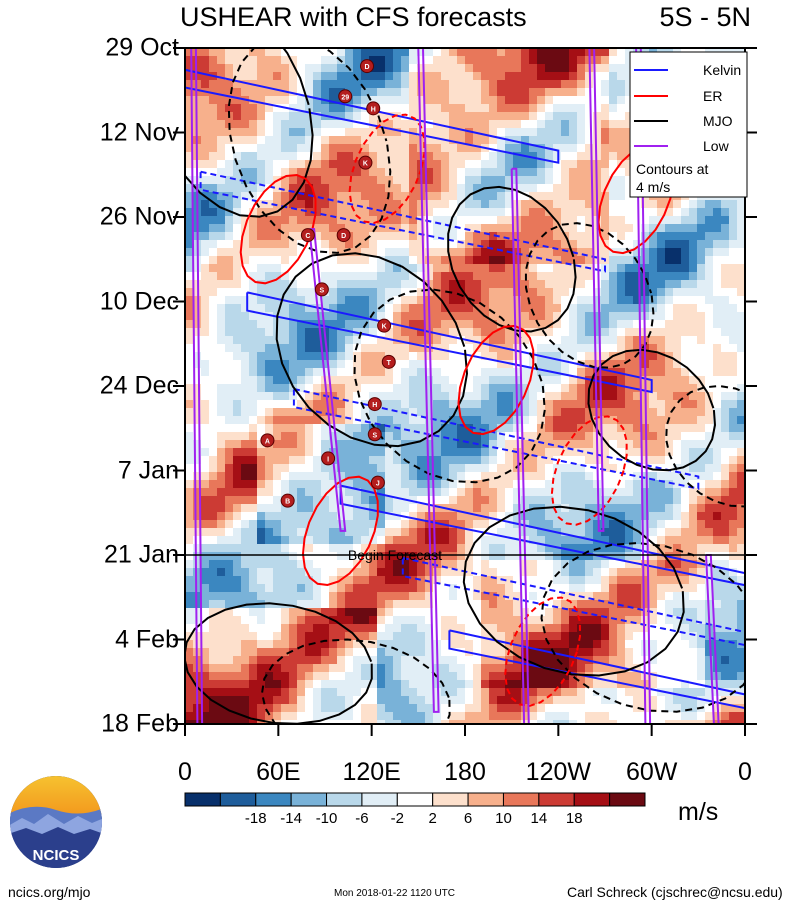 This screenshot has width=809, height=907. Describe the element at coordinates (140, 723) in the screenshot. I see `y-tick-label: 18 Feb` at that location.